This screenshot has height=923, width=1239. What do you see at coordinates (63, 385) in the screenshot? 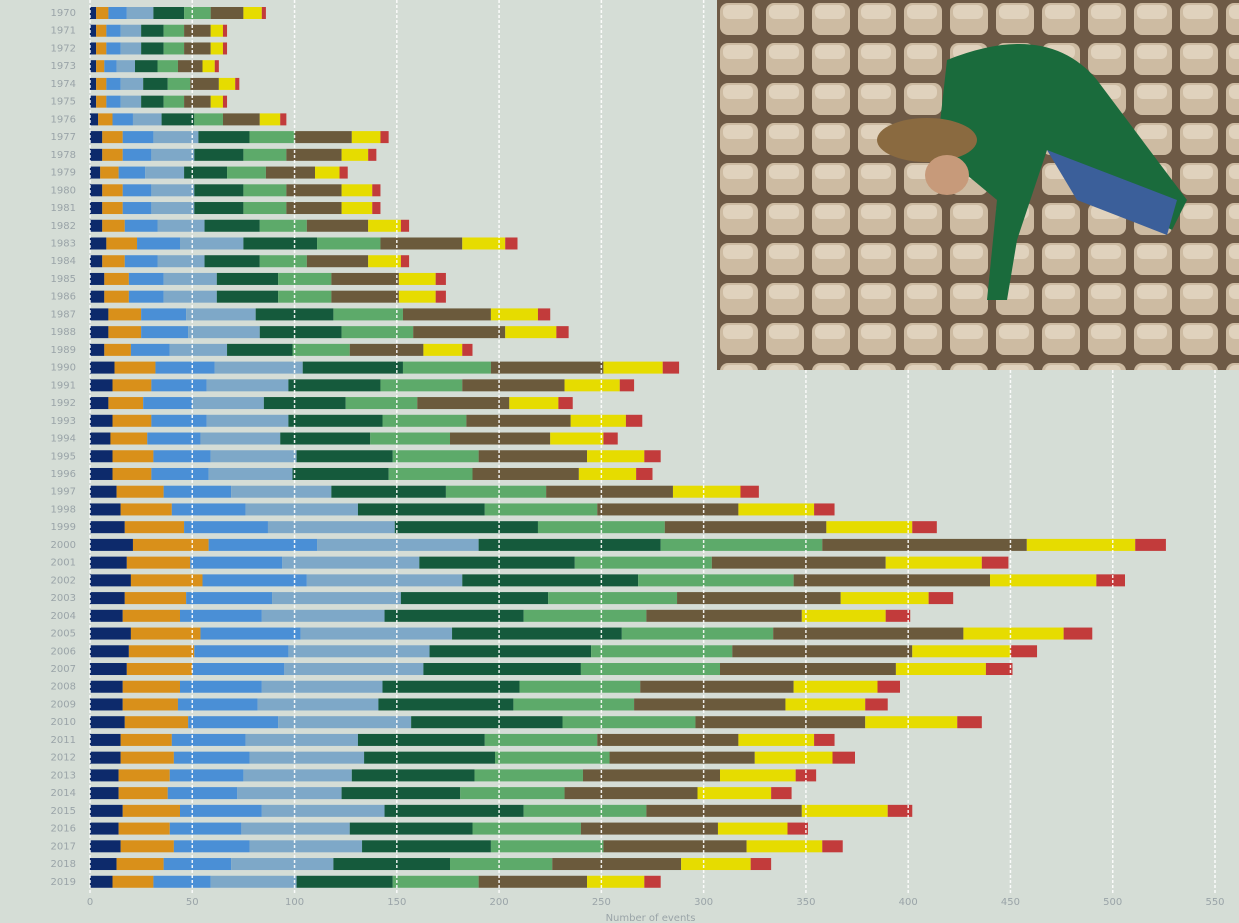
I see `y-tick-label: 1991` at bounding box center [63, 385].